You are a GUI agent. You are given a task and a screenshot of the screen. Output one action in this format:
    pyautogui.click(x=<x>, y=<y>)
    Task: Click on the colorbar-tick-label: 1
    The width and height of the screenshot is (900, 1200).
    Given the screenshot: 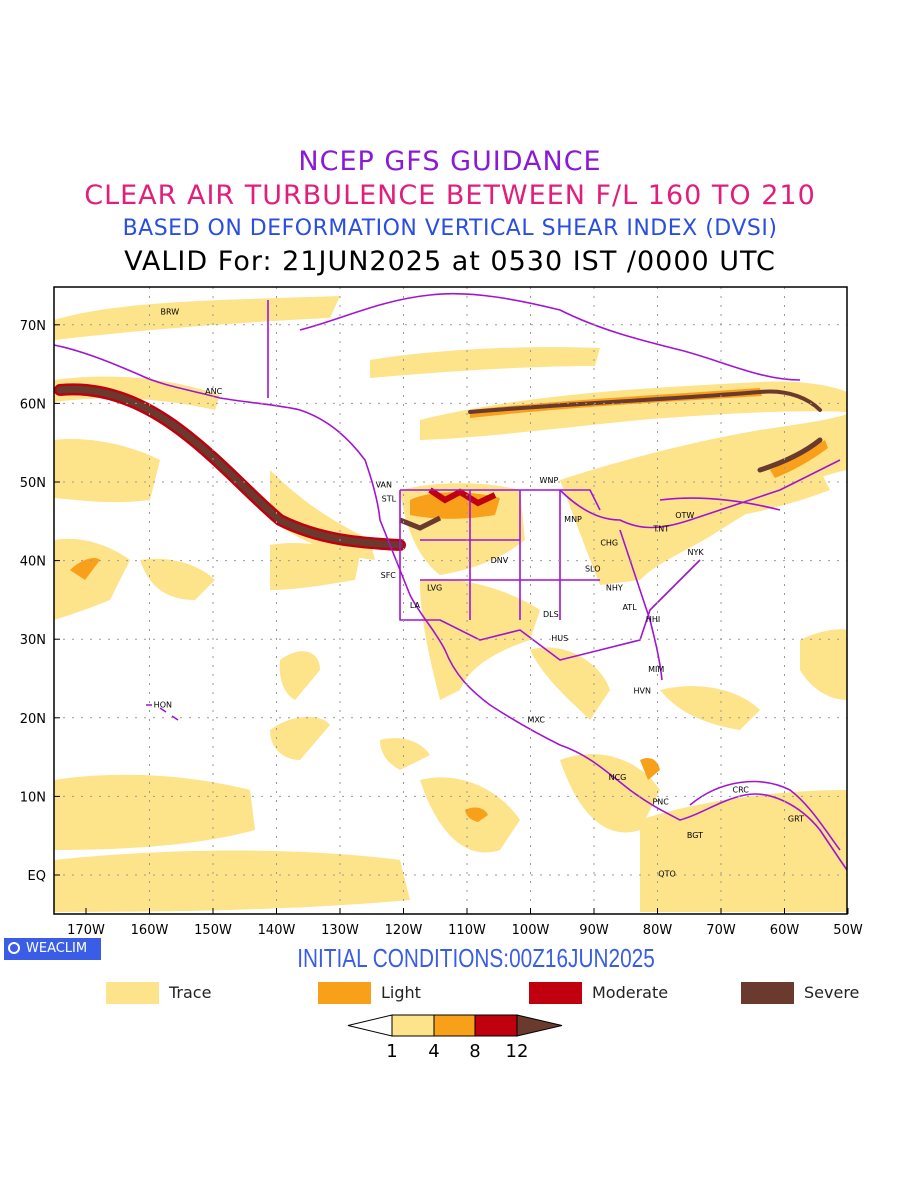 What is the action you would take?
    pyautogui.click(x=391, y=1051)
    